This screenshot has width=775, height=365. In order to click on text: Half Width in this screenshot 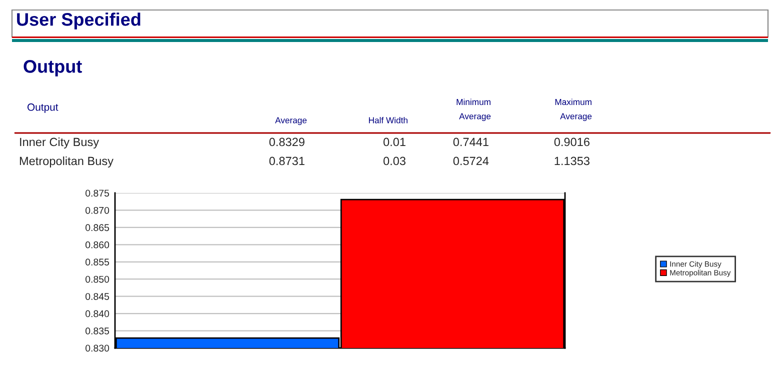, I will do `click(388, 120)`.